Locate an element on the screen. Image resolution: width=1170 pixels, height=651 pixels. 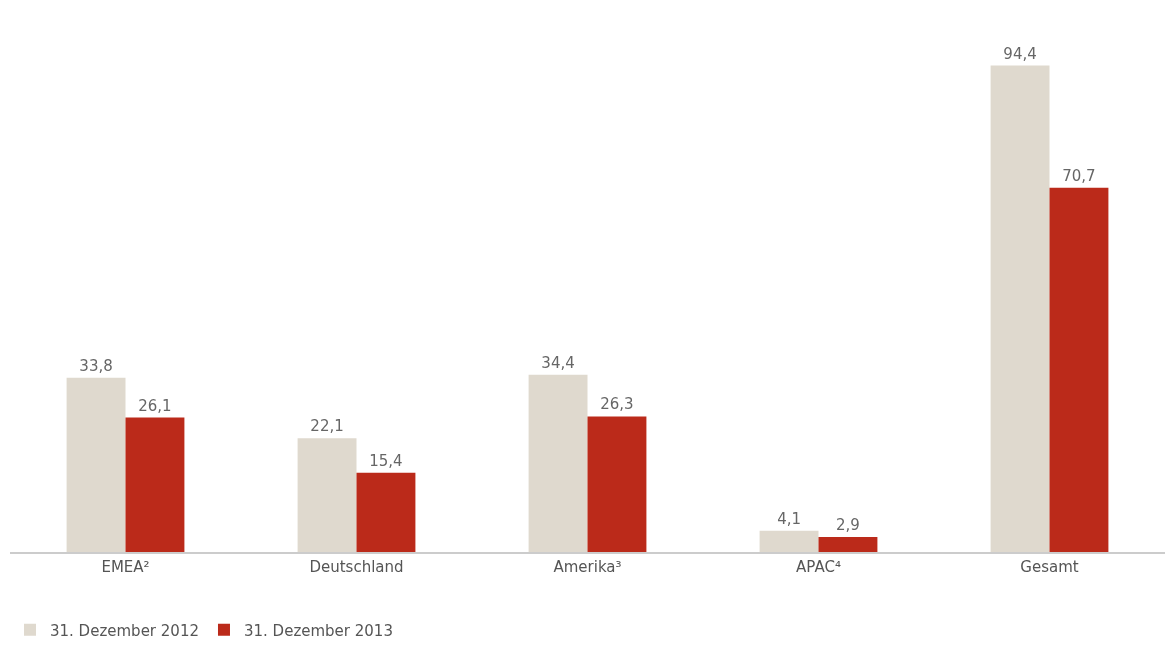
data-label: 70,7 is located at coordinates (1079, 175).